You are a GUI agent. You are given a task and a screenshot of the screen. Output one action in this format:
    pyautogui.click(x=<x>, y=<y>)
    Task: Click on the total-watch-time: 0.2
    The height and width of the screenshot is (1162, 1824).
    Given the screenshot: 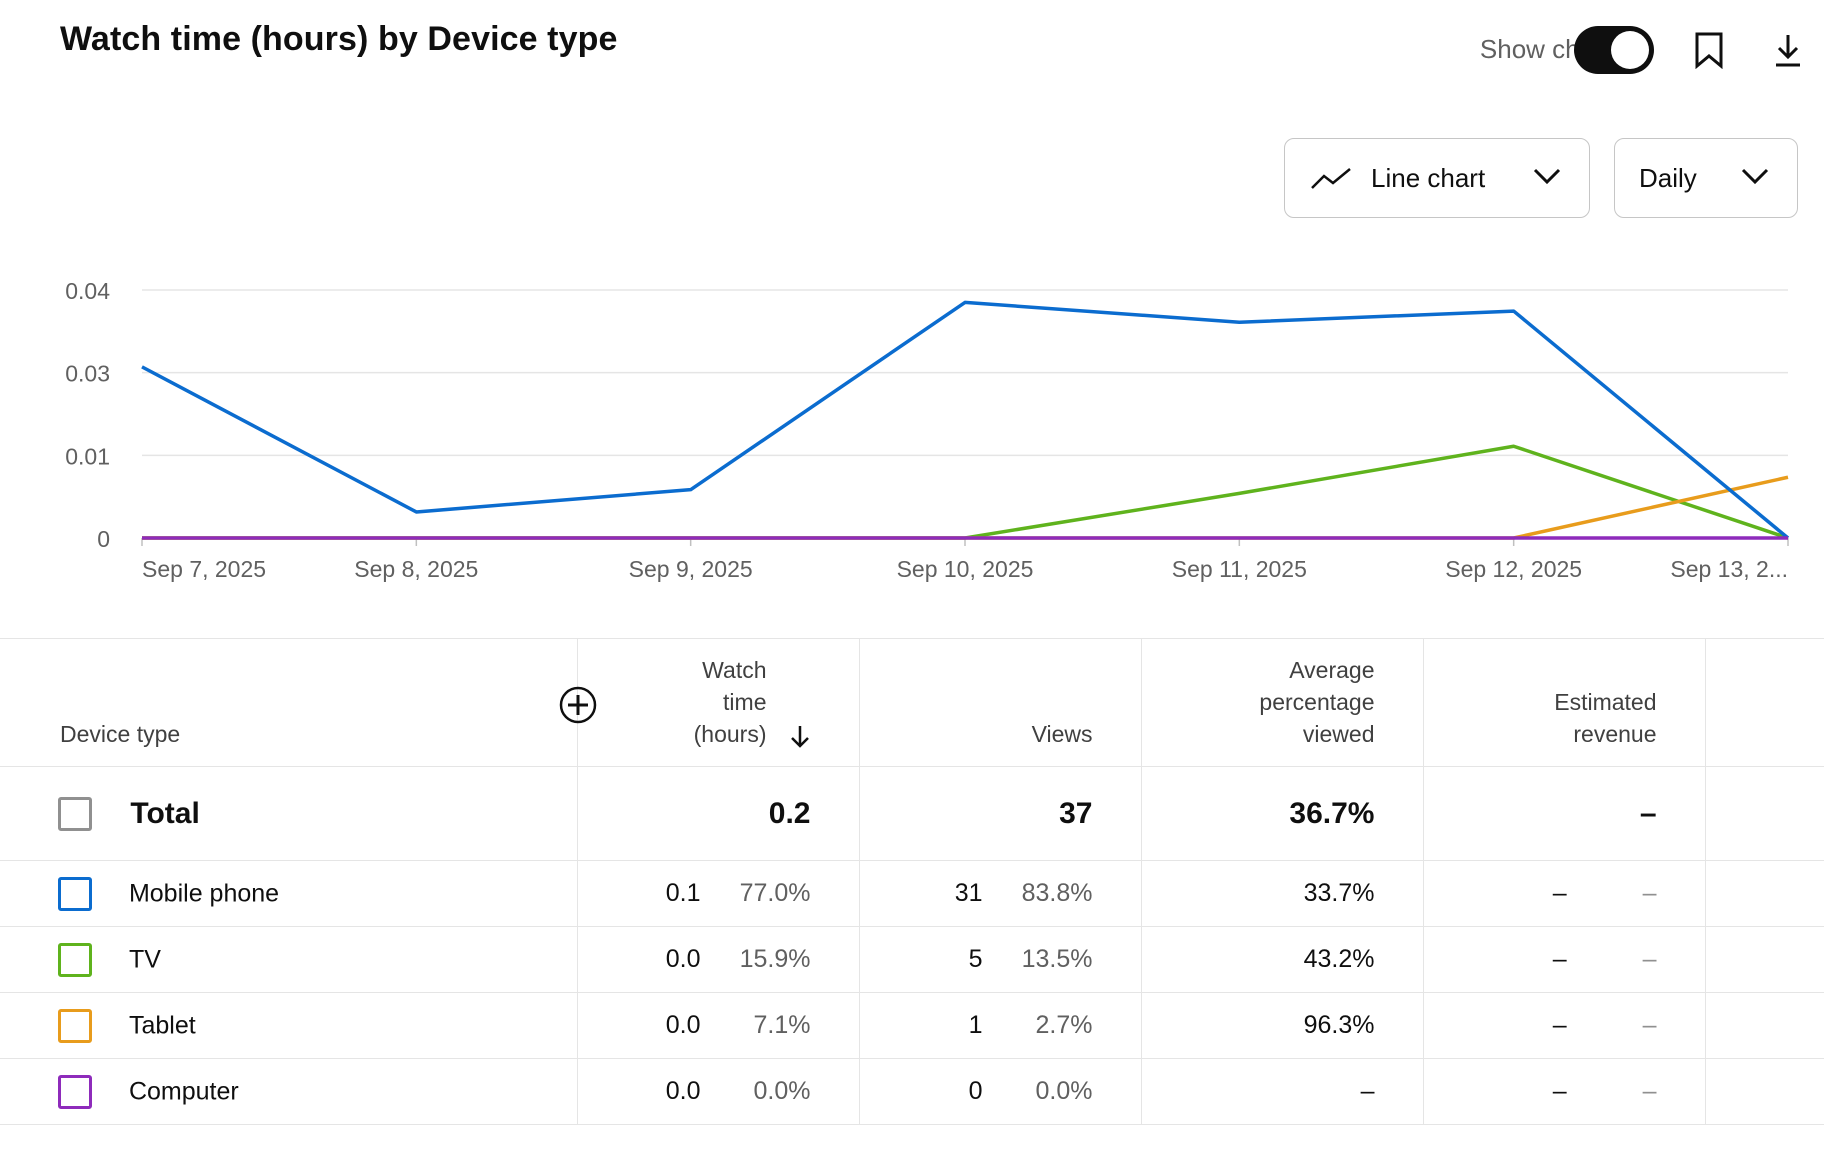 What is the action you would take?
    pyautogui.click(x=718, y=813)
    